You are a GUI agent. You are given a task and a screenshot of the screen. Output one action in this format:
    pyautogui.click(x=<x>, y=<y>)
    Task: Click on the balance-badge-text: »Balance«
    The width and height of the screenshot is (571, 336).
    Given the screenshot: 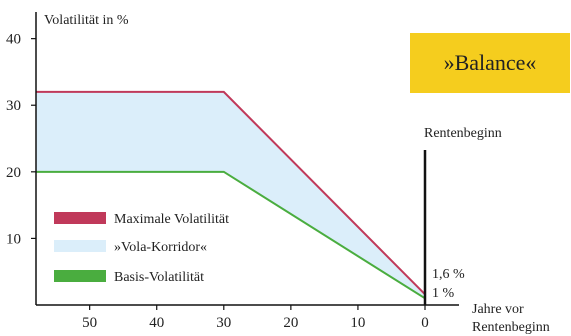 What is the action you would take?
    pyautogui.click(x=490, y=62)
    